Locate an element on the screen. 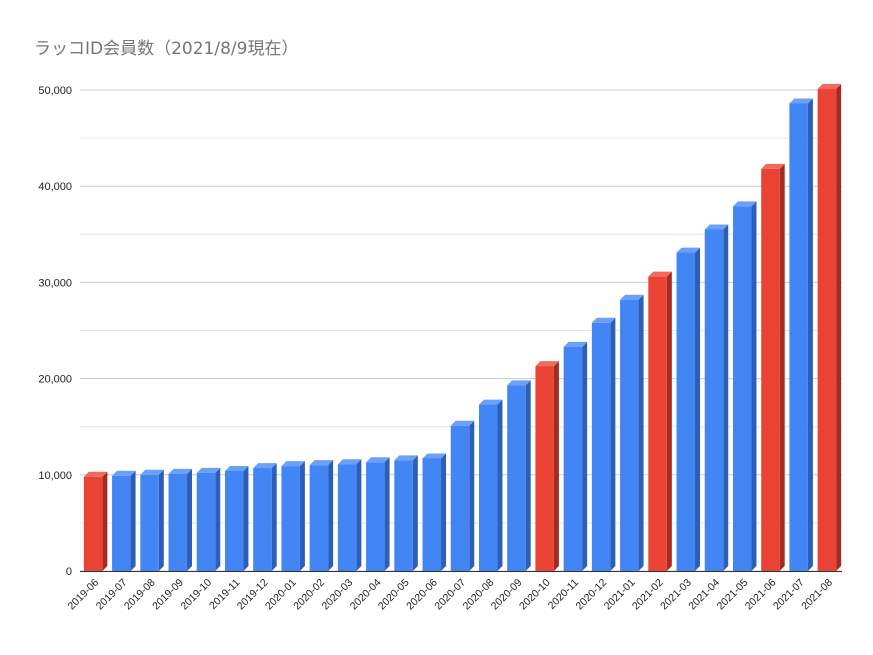 The height and width of the screenshot is (655, 873). chart-title: ラッコID会員数（2021/8/9現在） is located at coordinates (166, 49).